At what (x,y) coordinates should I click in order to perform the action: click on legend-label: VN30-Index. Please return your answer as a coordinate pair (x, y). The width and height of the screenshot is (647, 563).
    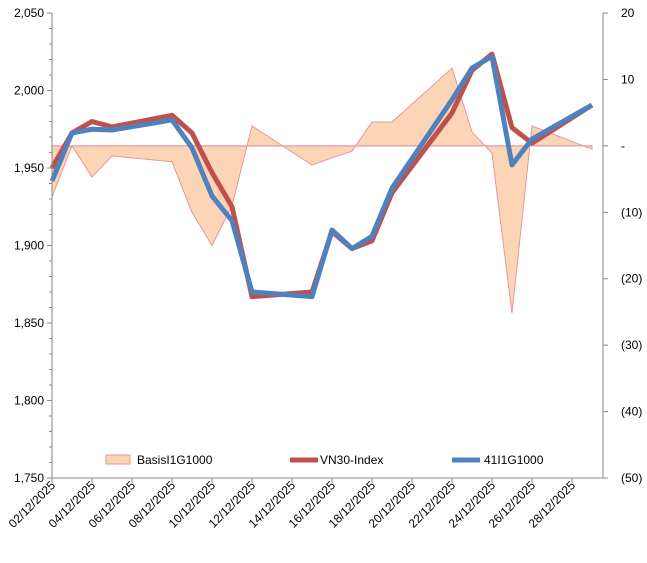
    Looking at the image, I should click on (351, 460).